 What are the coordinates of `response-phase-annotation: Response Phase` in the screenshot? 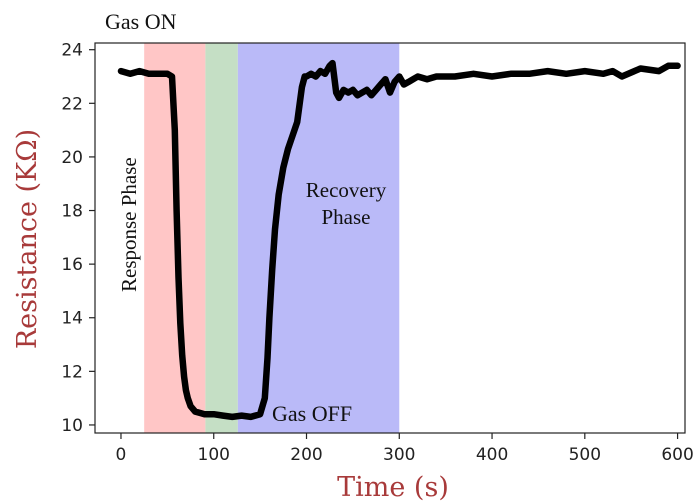 It's located at (129, 224).